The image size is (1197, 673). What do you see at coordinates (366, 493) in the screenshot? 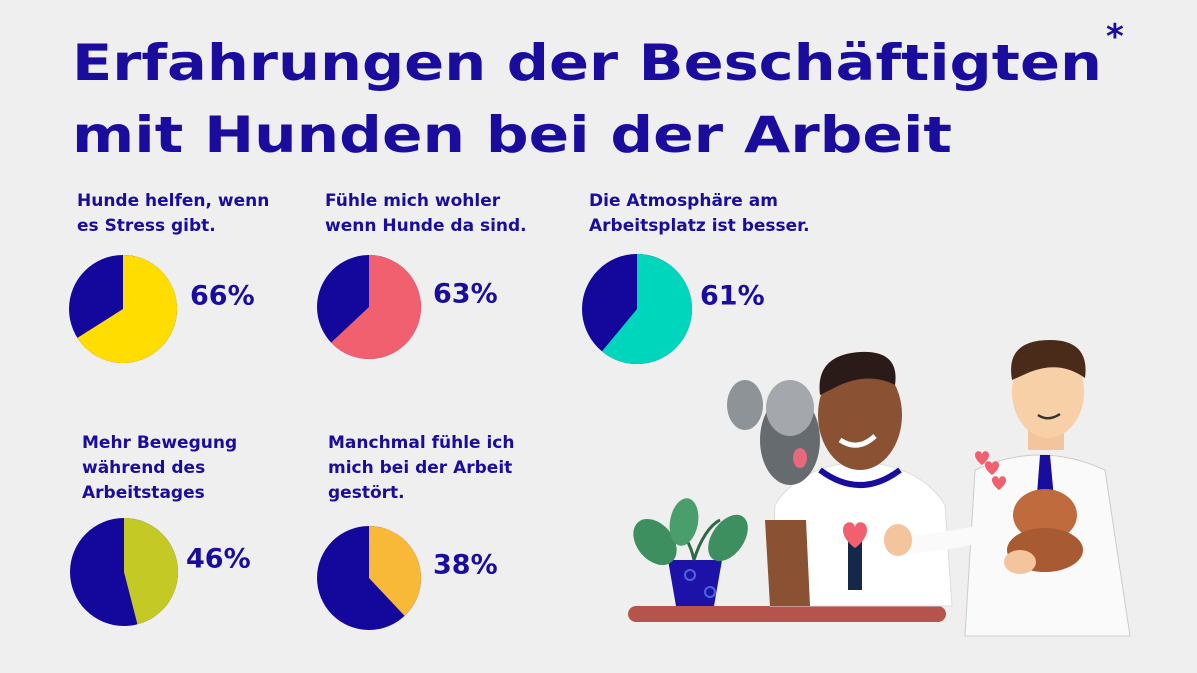
I see `chart-title: gestört.` at bounding box center [366, 493].